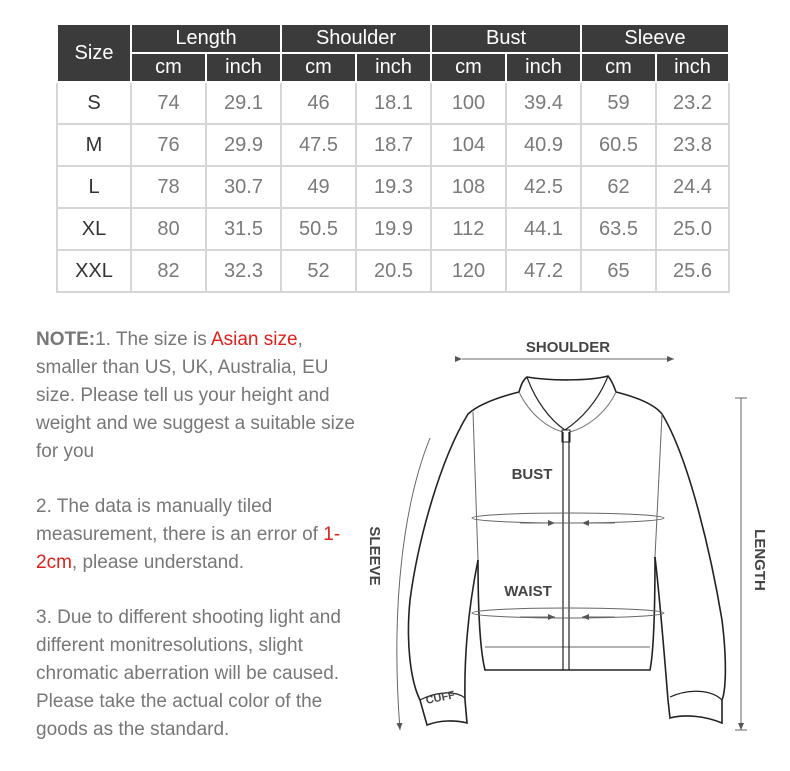 Image resolution: width=790 pixels, height=771 pixels. What do you see at coordinates (356, 38) in the screenshot?
I see `group-header: Shoulder` at bounding box center [356, 38].